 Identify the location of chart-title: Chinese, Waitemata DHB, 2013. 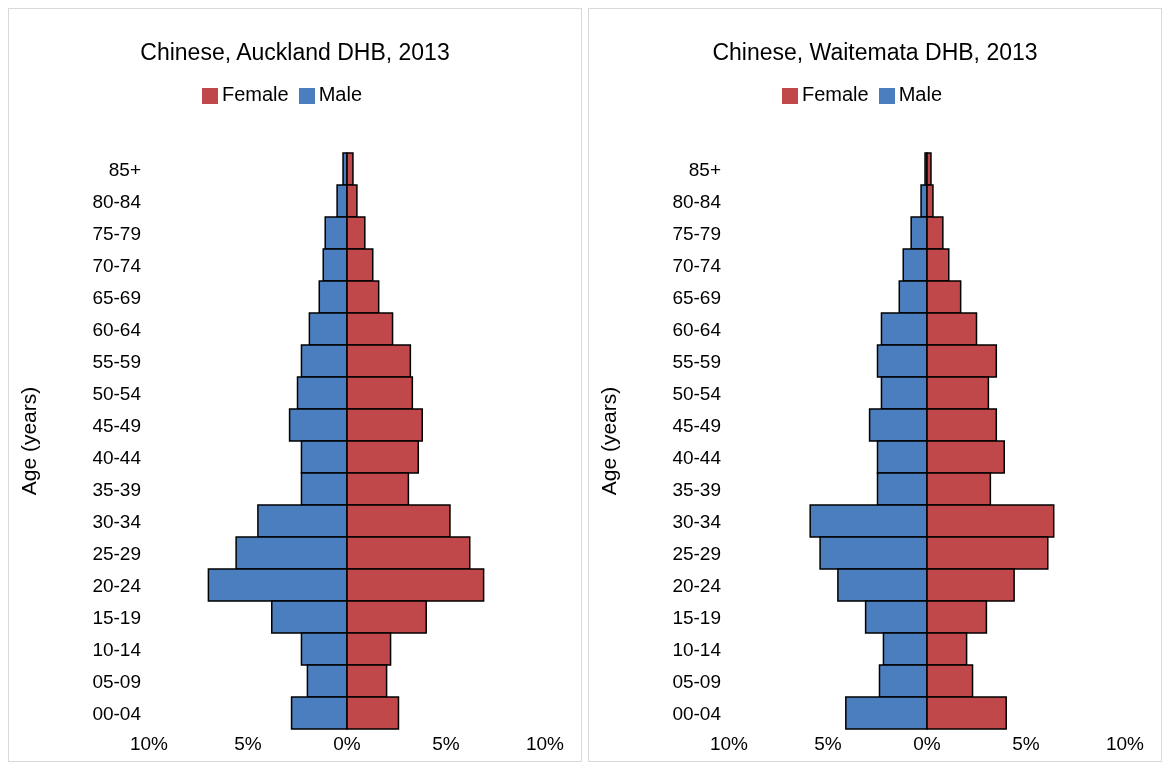
(875, 53).